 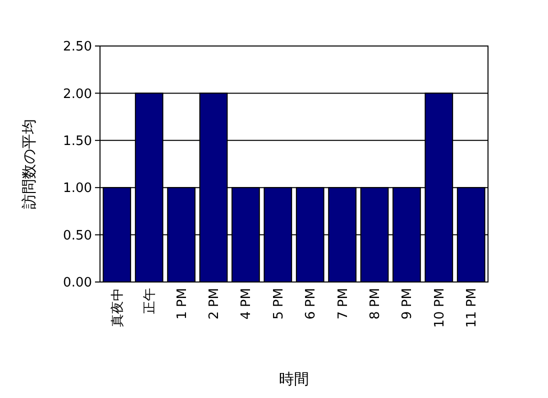 I want to click on x-axis-title: 時間, so click(x=294, y=379).